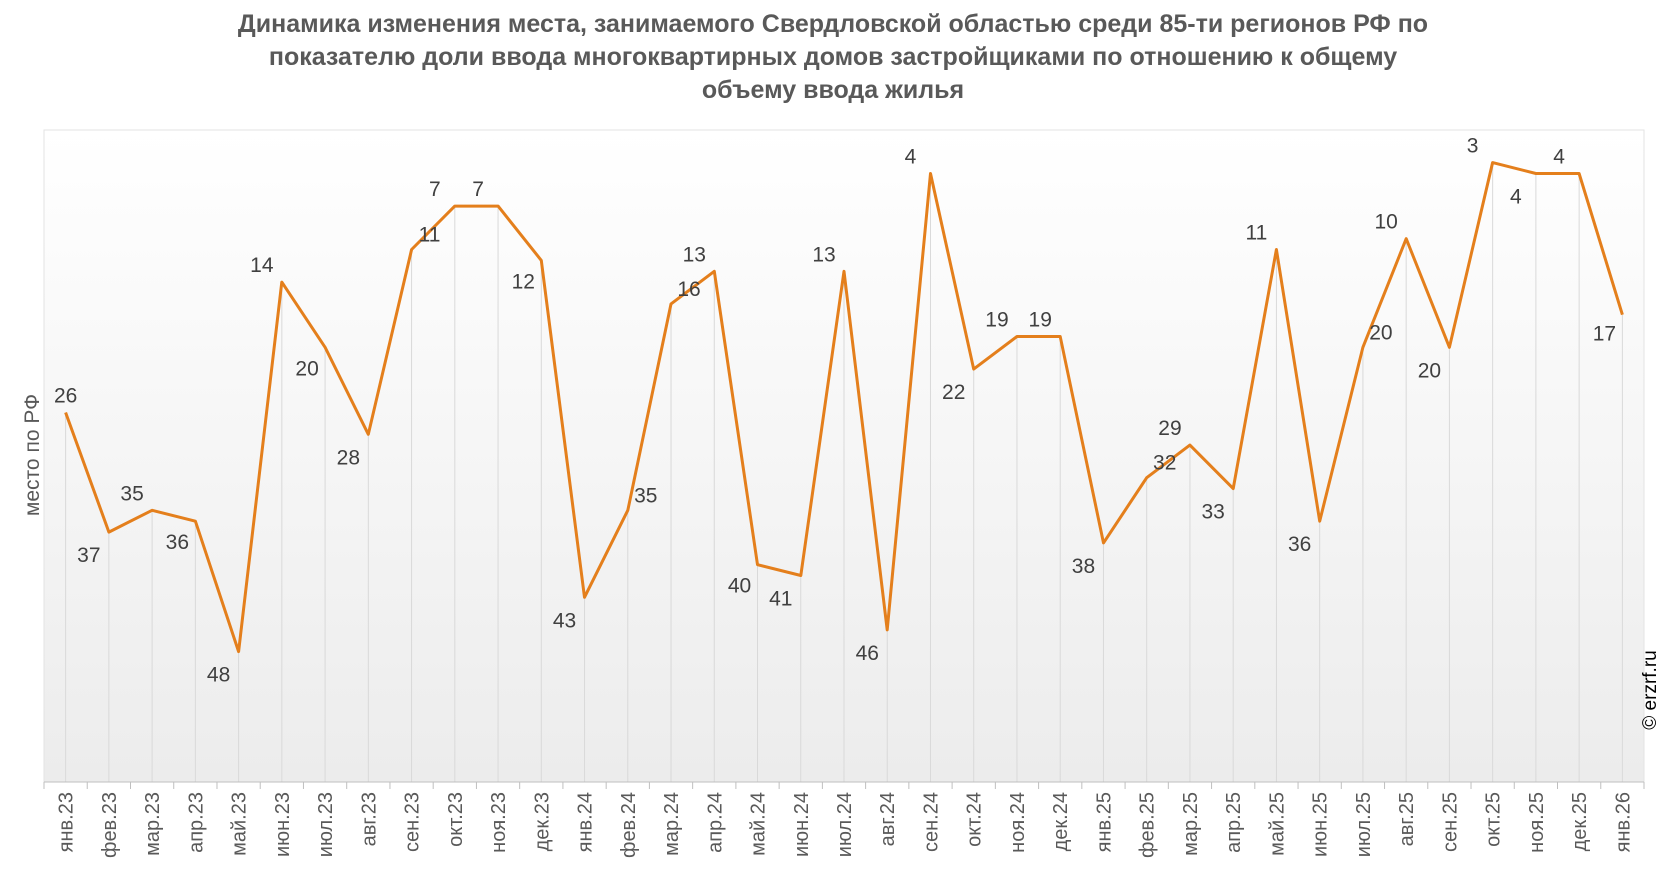  I want to click on x-tick-label: май.24, so click(759, 824).